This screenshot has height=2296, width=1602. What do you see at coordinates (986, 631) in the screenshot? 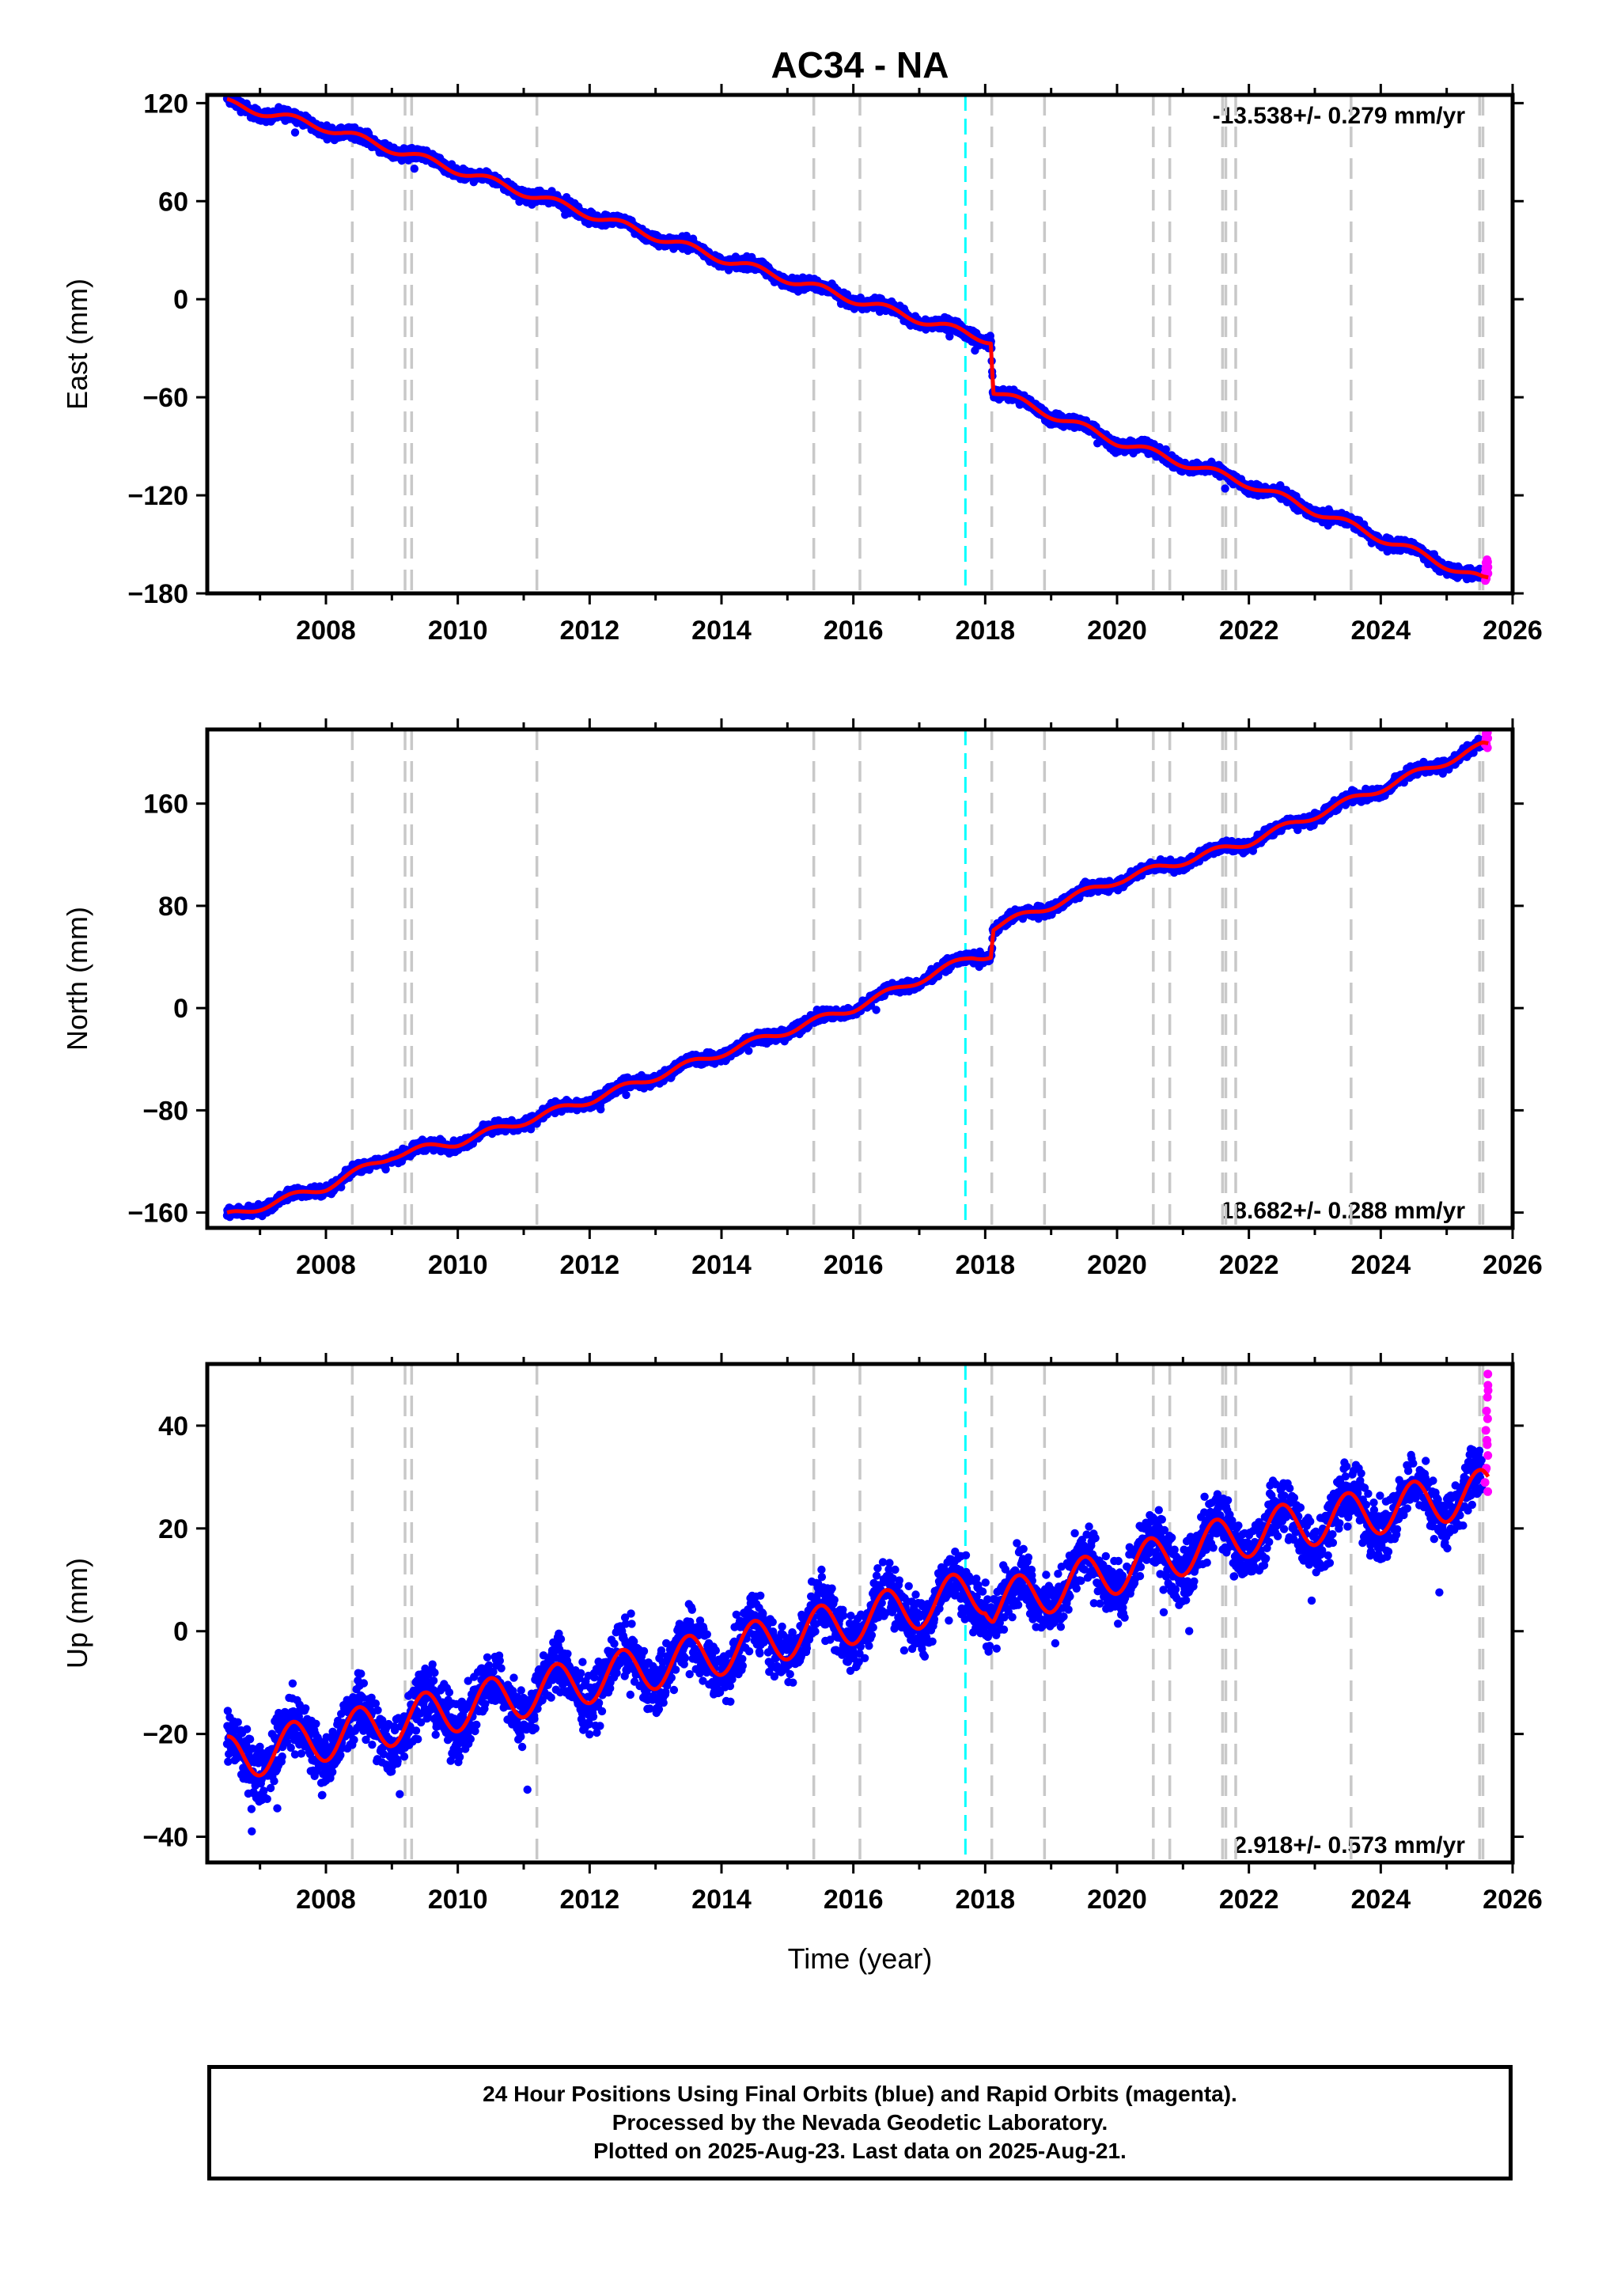
I see `x-tick-label: 2018` at bounding box center [986, 631].